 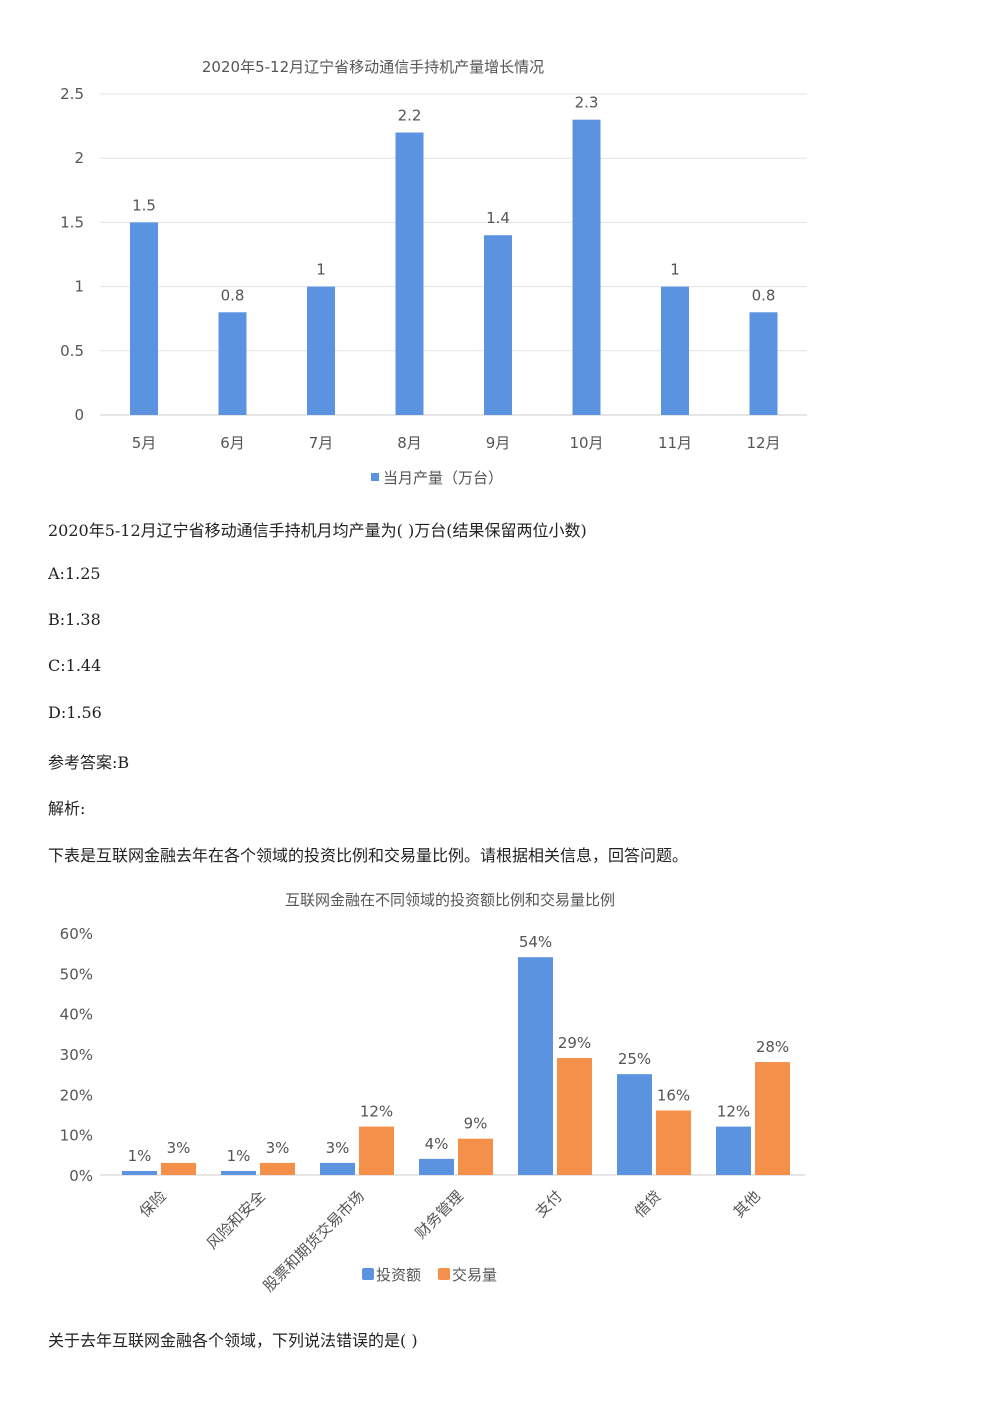 What do you see at coordinates (89, 762) in the screenshot?
I see `reference-answer: 参考答案:B` at bounding box center [89, 762].